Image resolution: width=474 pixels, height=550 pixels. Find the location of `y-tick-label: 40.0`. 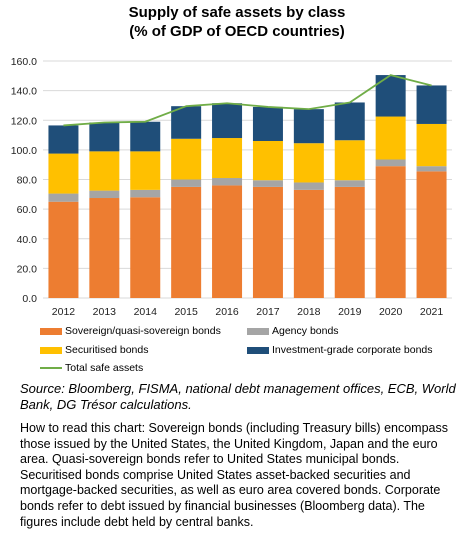

y-tick-label: 40.0 is located at coordinates (27, 240).